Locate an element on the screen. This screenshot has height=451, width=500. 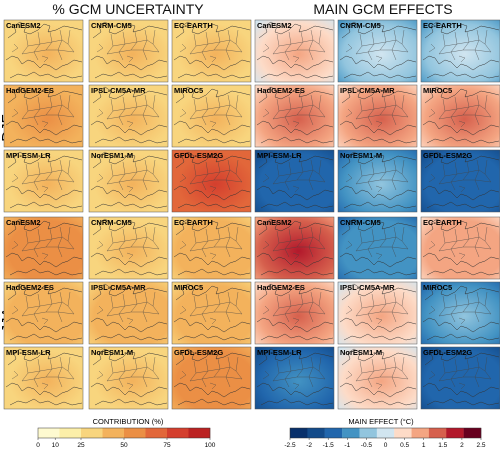
model-label: EC-EARTH is located at coordinates (442, 25).